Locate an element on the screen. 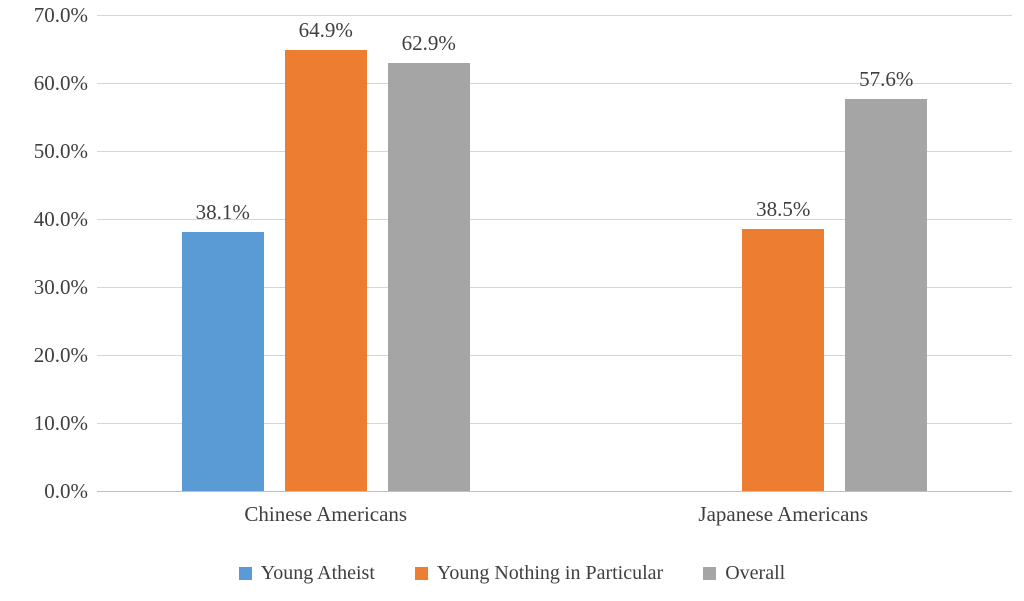  data-label: 64.9% is located at coordinates (325, 29).